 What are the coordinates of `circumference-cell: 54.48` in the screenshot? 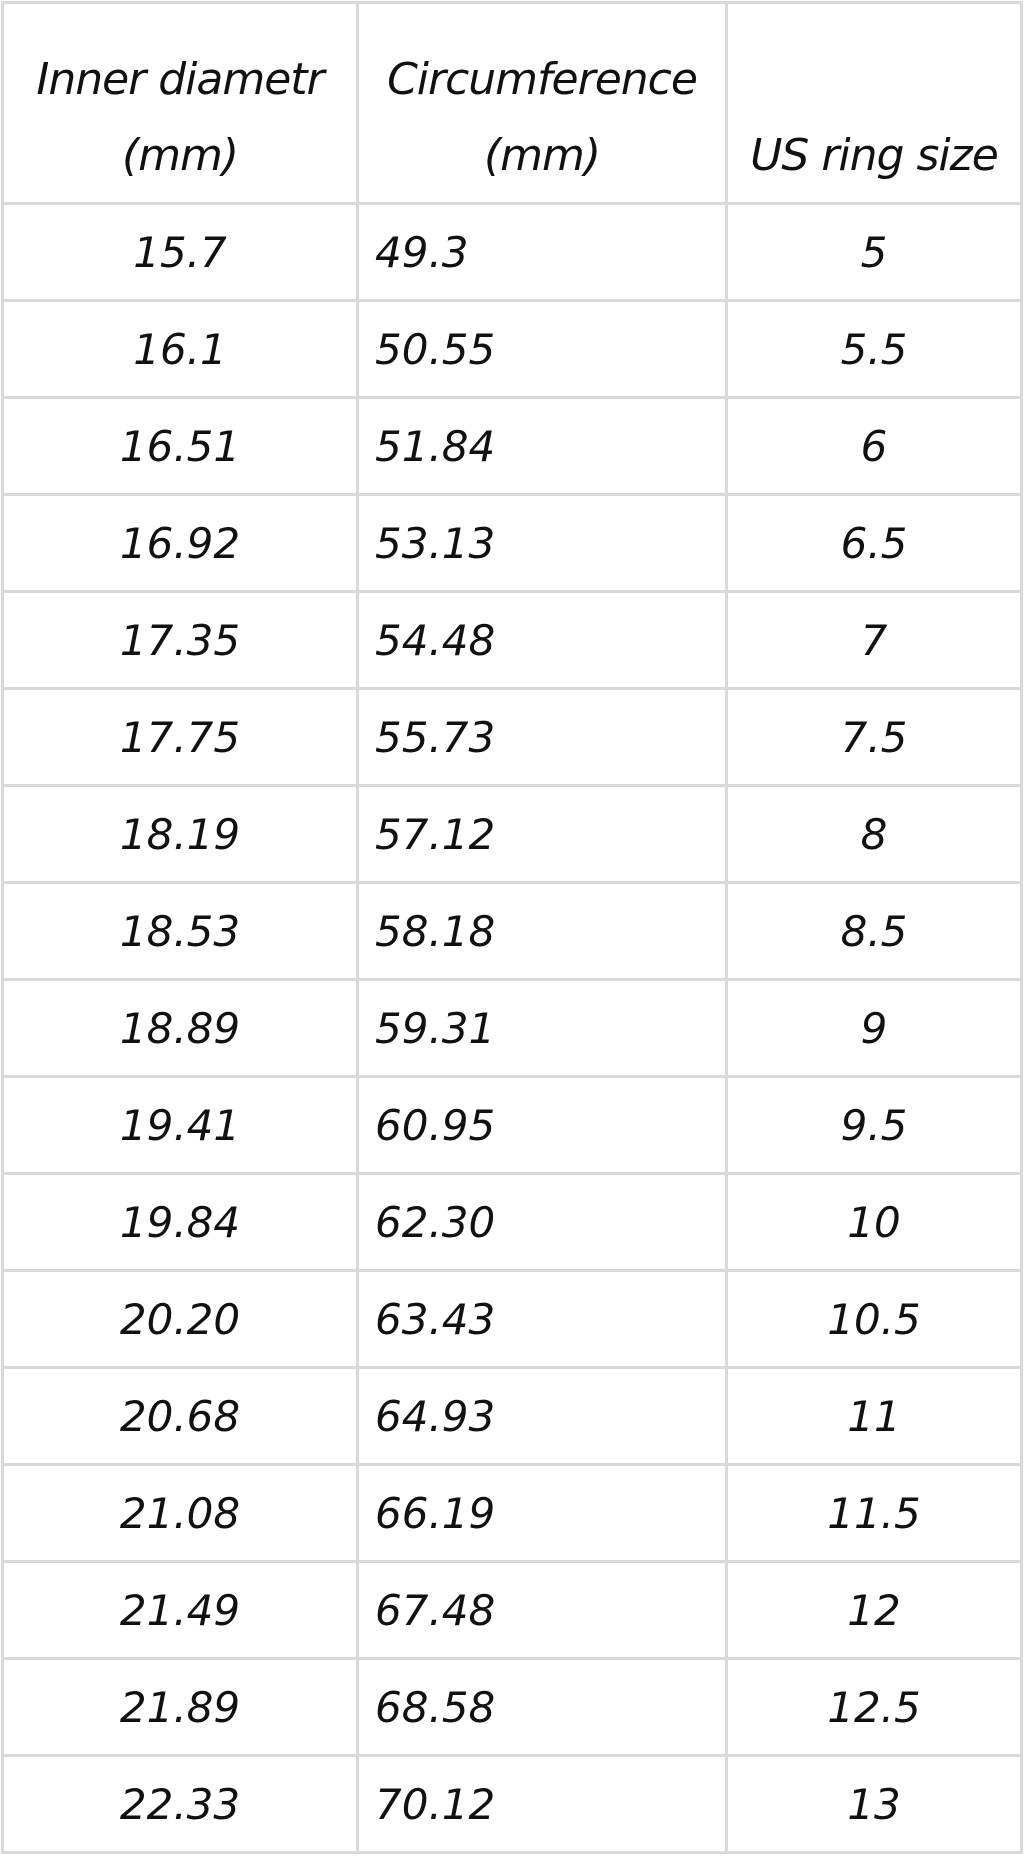 It's located at (542, 640).